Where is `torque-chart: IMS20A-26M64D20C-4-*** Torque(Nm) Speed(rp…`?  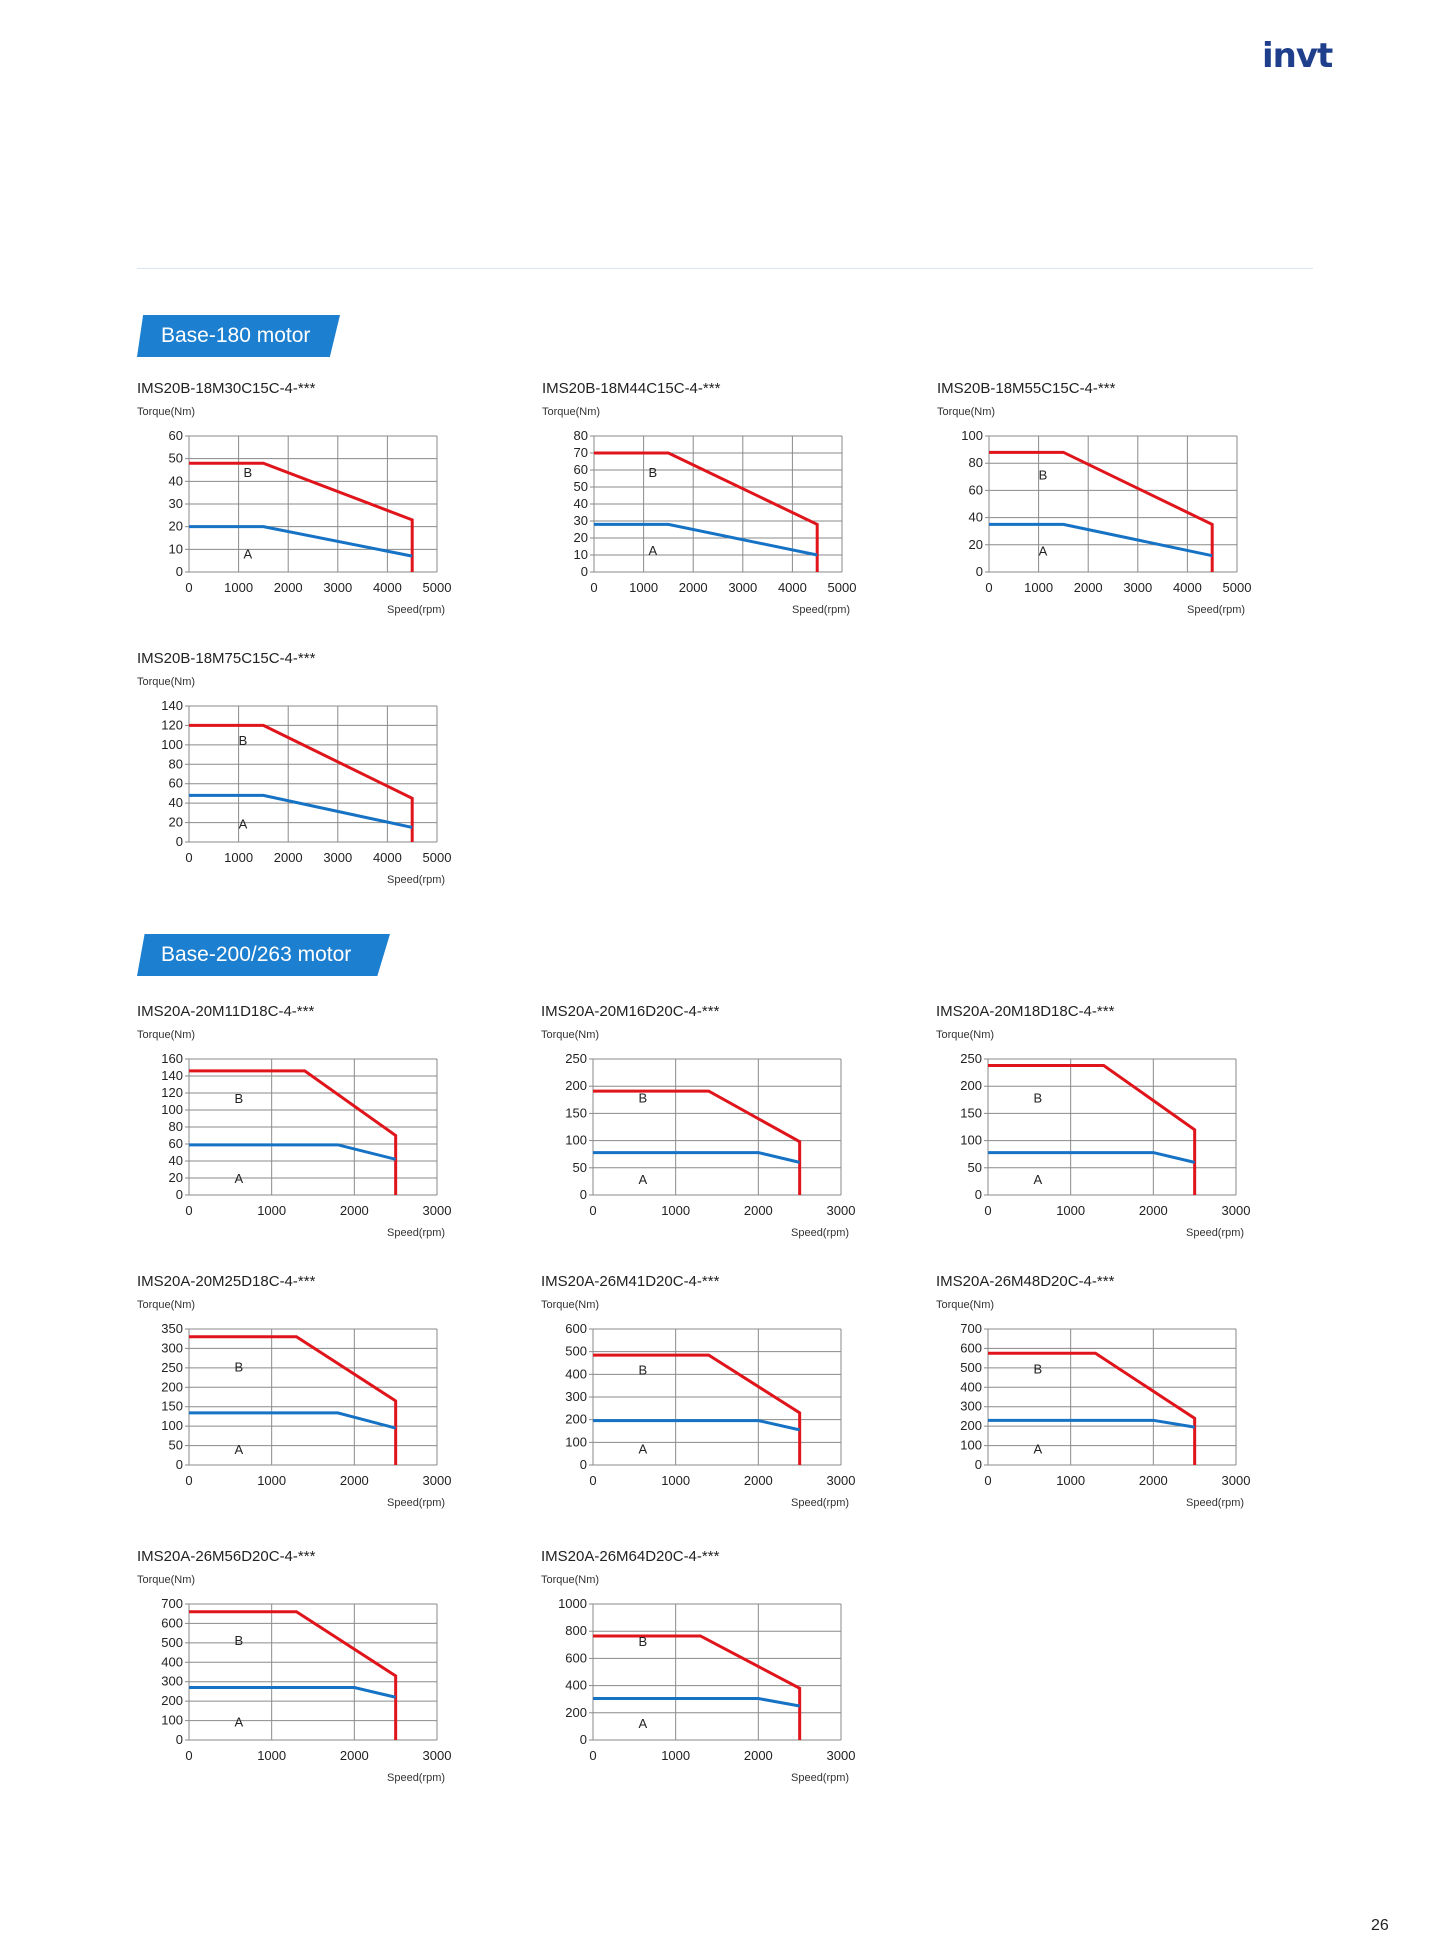
torque-chart: IMS20A-26M64D20C-4-*** Torque(Nm) Speed(rp… is located at coordinates (721, 1674).